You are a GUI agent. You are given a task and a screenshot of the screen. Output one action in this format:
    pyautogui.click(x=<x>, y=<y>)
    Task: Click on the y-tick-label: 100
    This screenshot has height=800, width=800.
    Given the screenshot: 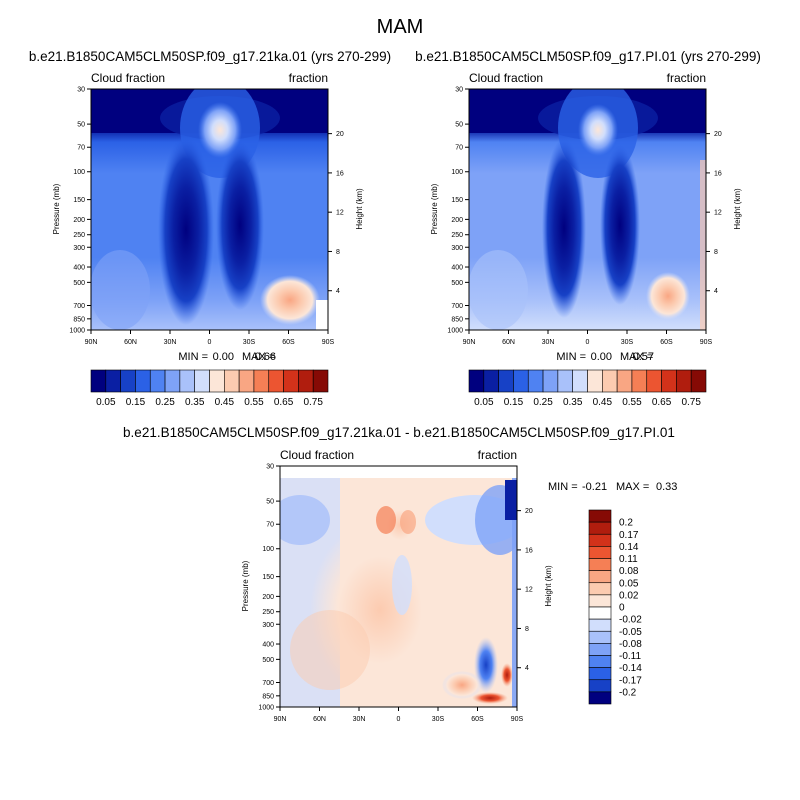 What is the action you would take?
    pyautogui.click(x=268, y=549)
    